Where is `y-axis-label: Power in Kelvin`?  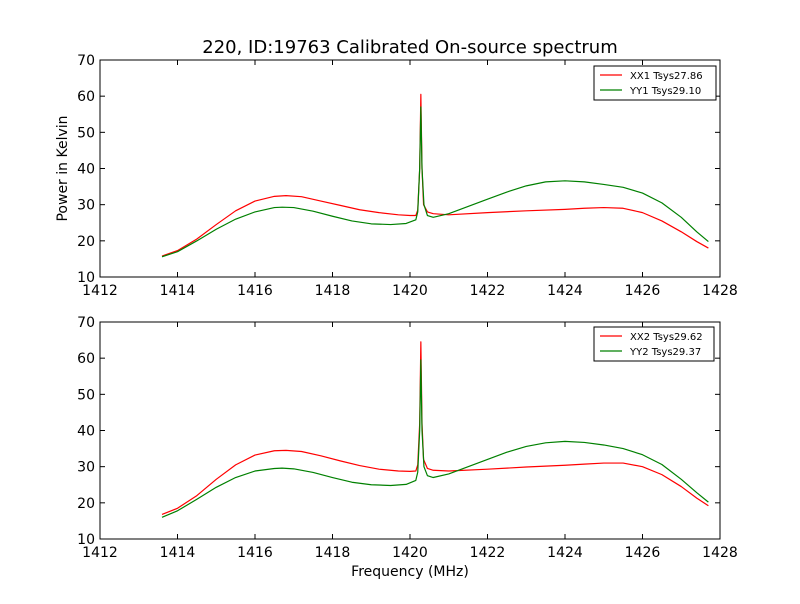
y-axis-label: Power in Kelvin is located at coordinates (63, 168).